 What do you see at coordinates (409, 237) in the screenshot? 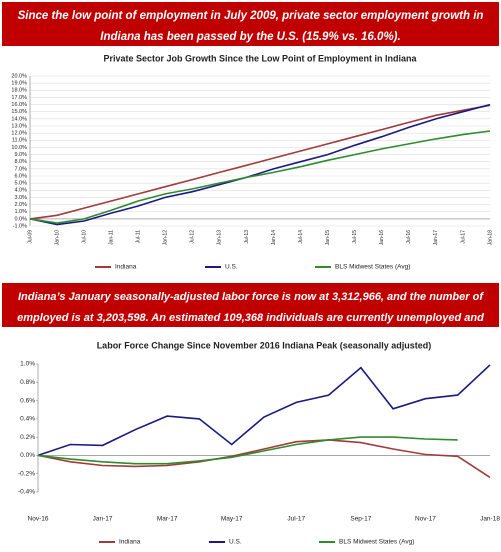
I see `x-tick-label: Jul-16` at bounding box center [409, 237].